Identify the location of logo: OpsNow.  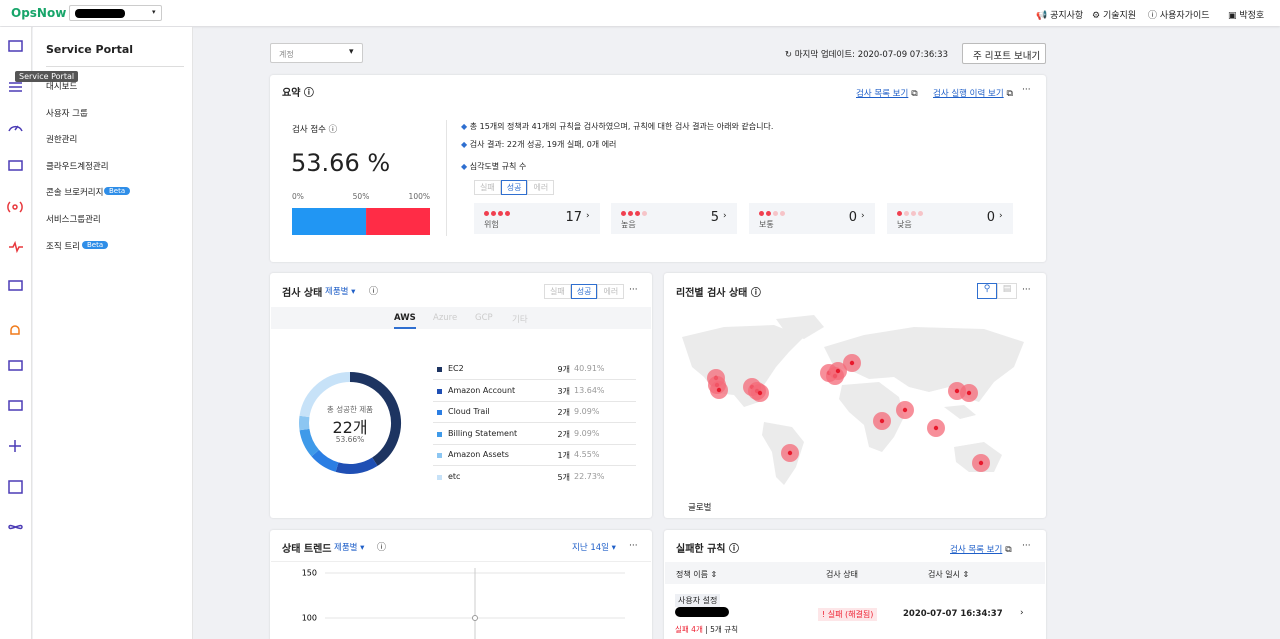
(39, 13).